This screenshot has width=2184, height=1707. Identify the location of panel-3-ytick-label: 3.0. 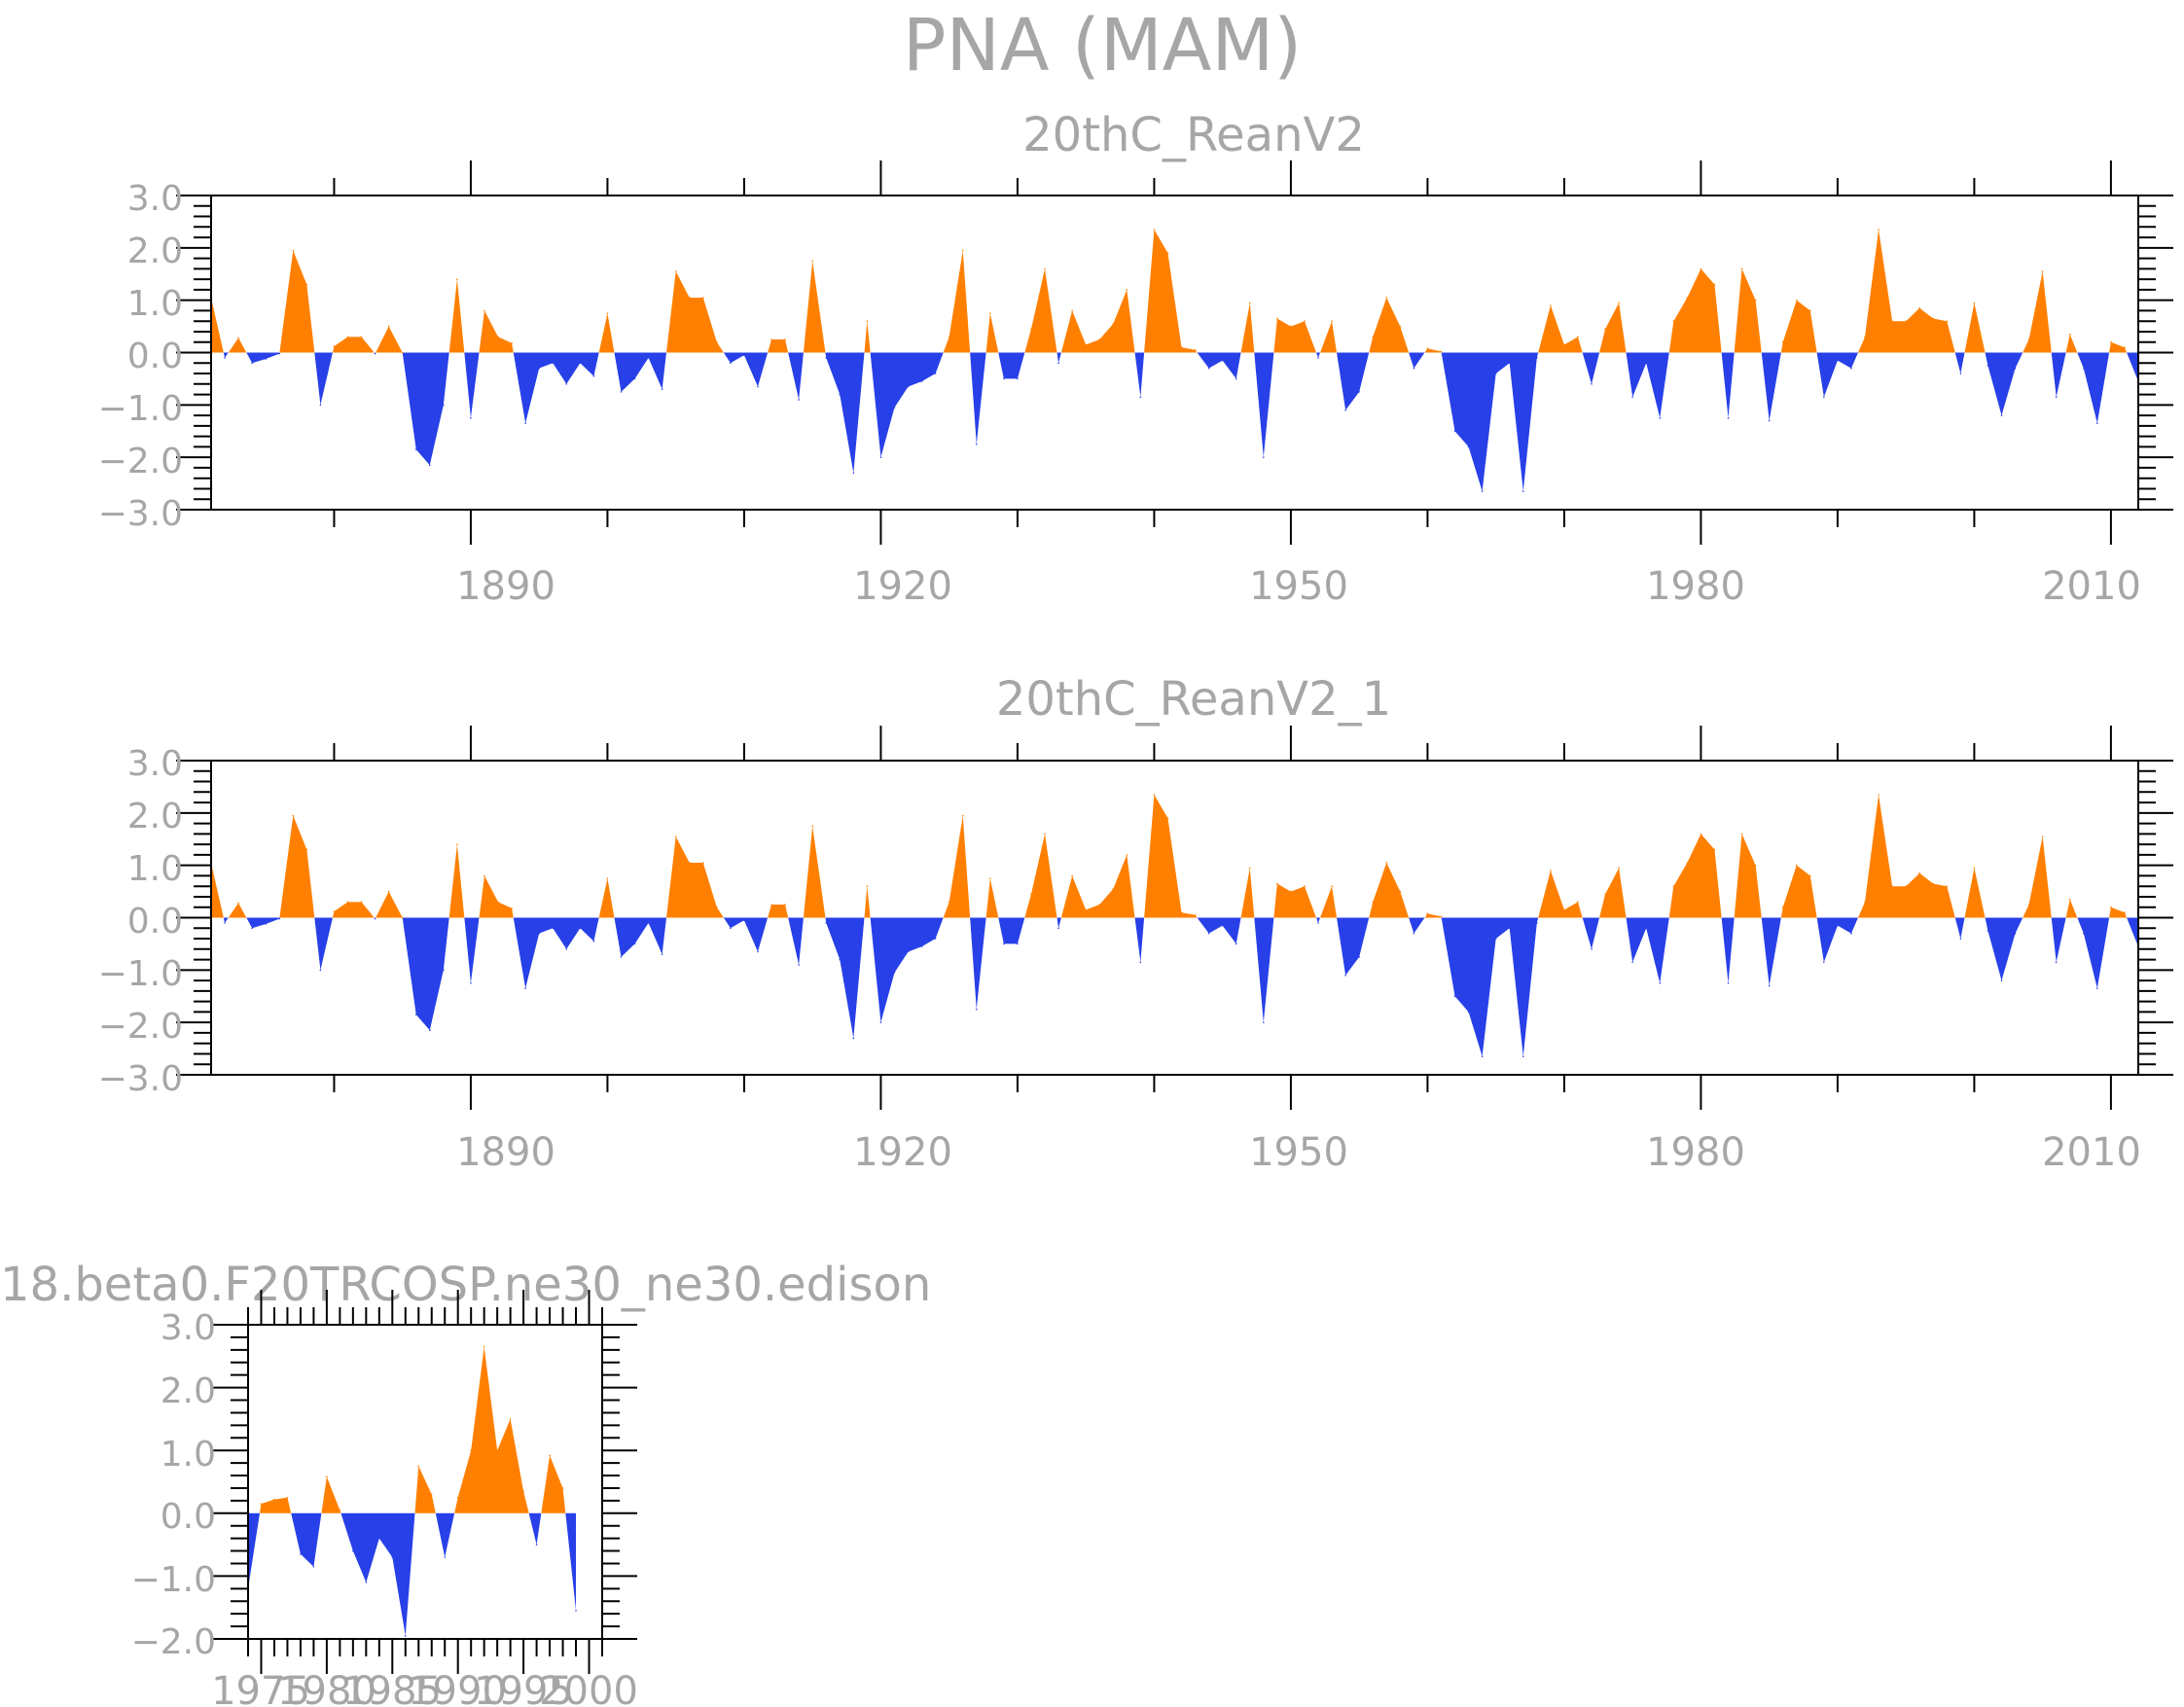
(188, 1328).